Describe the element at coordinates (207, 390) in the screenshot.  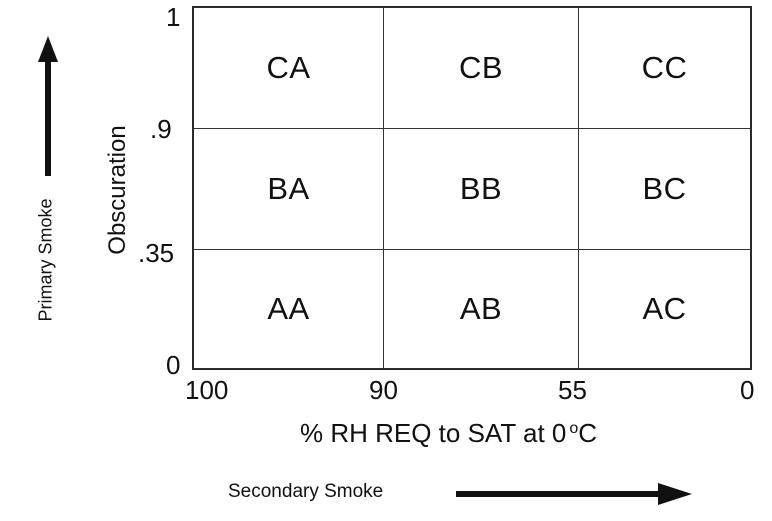
I see `x-tick-left: 100` at that location.